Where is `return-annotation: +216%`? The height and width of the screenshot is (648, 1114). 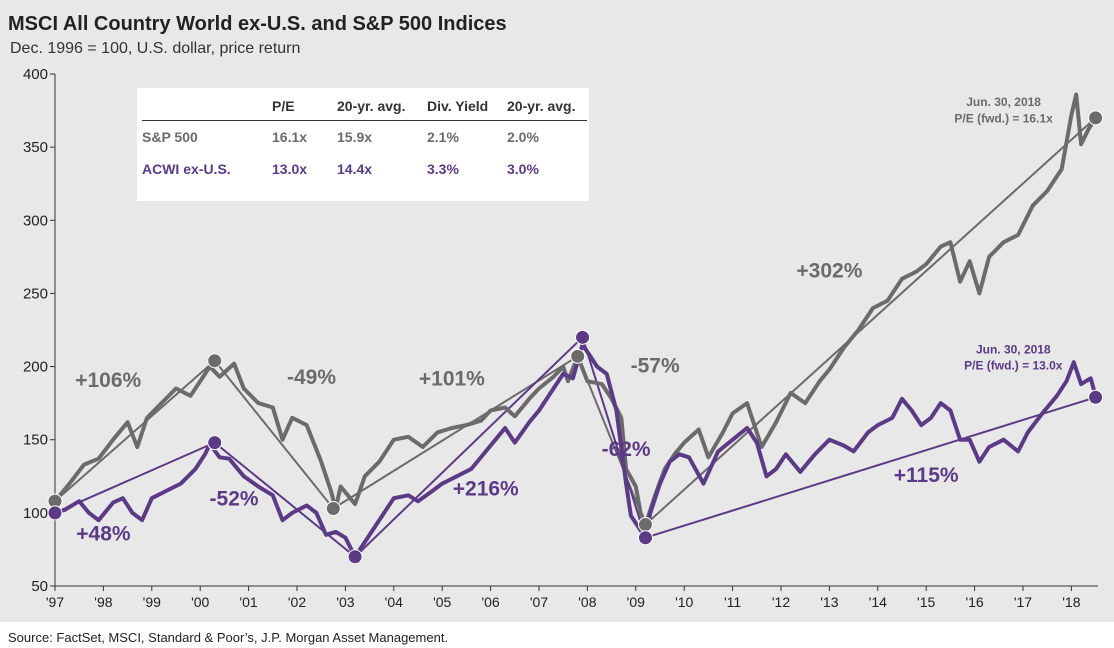 return-annotation: +216% is located at coordinates (486, 488).